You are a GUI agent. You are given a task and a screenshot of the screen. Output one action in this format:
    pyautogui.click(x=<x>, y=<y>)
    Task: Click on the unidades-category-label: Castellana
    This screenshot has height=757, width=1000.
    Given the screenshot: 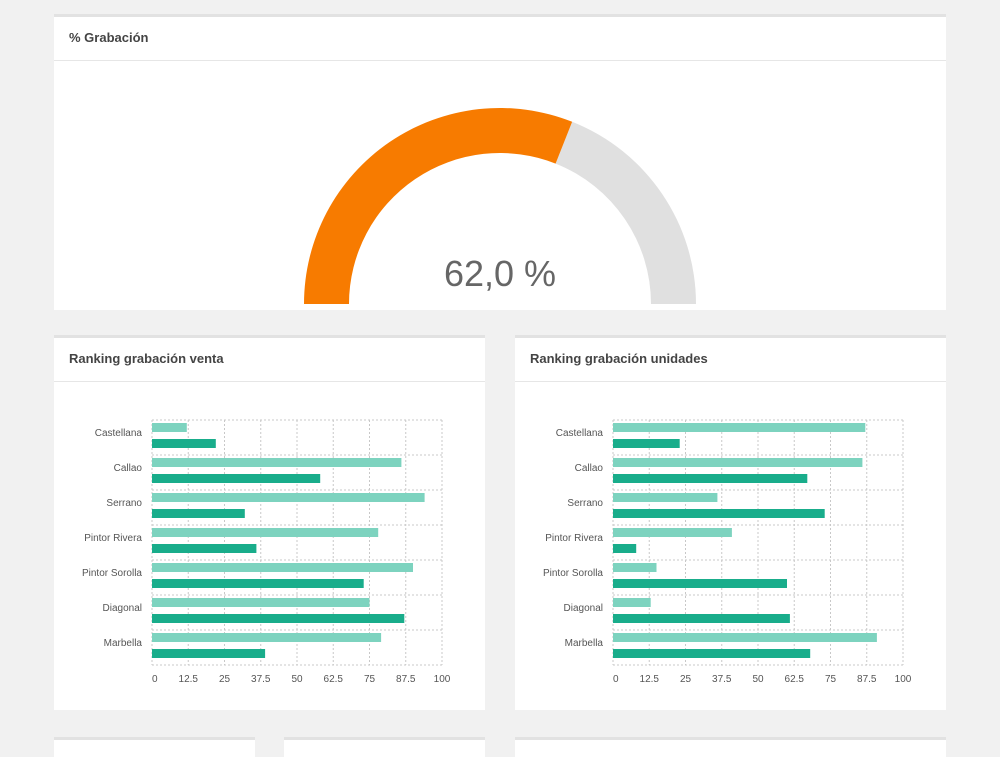 What is the action you would take?
    pyautogui.click(x=580, y=433)
    